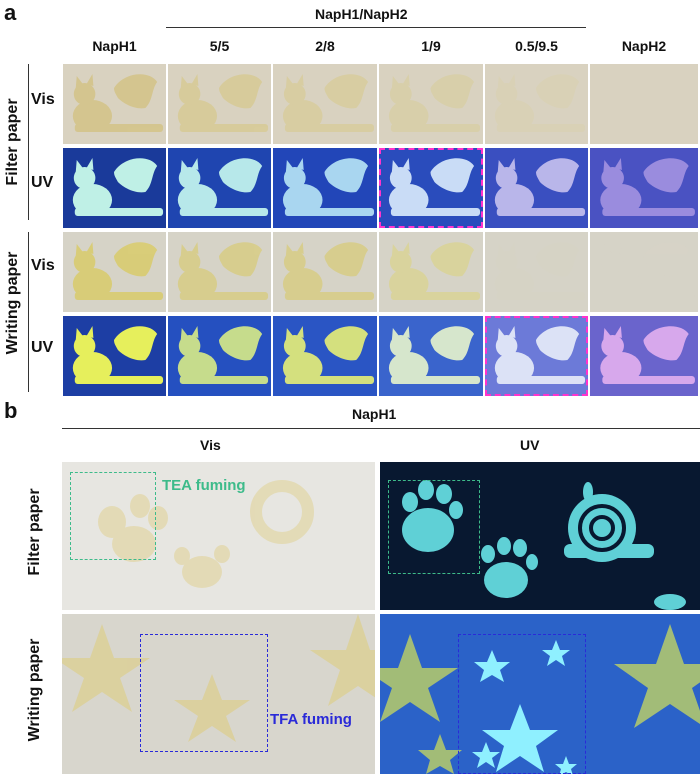  What do you see at coordinates (434, 527) in the screenshot?
I see `tea-highlight-box-uv` at bounding box center [434, 527].